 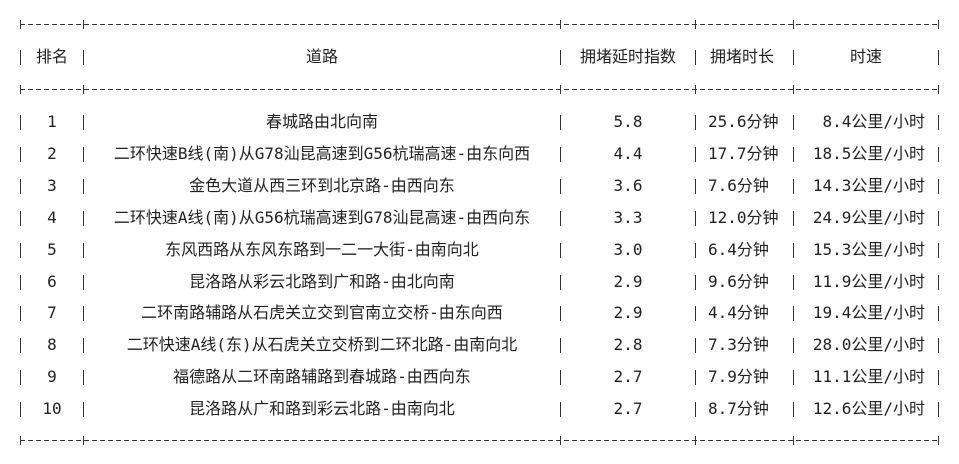 I want to click on cell-duration: 7.9分钟, so click(x=738, y=377).